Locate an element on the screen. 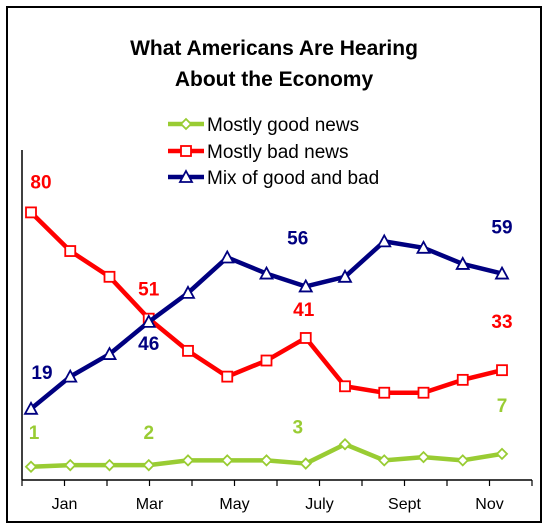 This screenshot has width=548, height=529. data-label: 59 is located at coordinates (501, 228).